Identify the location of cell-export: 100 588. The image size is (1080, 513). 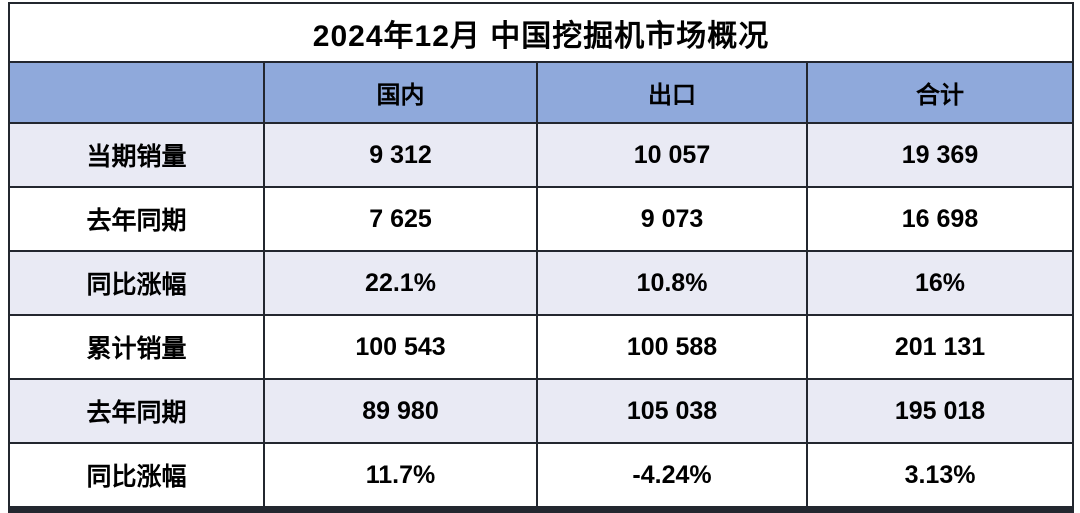
(672, 347).